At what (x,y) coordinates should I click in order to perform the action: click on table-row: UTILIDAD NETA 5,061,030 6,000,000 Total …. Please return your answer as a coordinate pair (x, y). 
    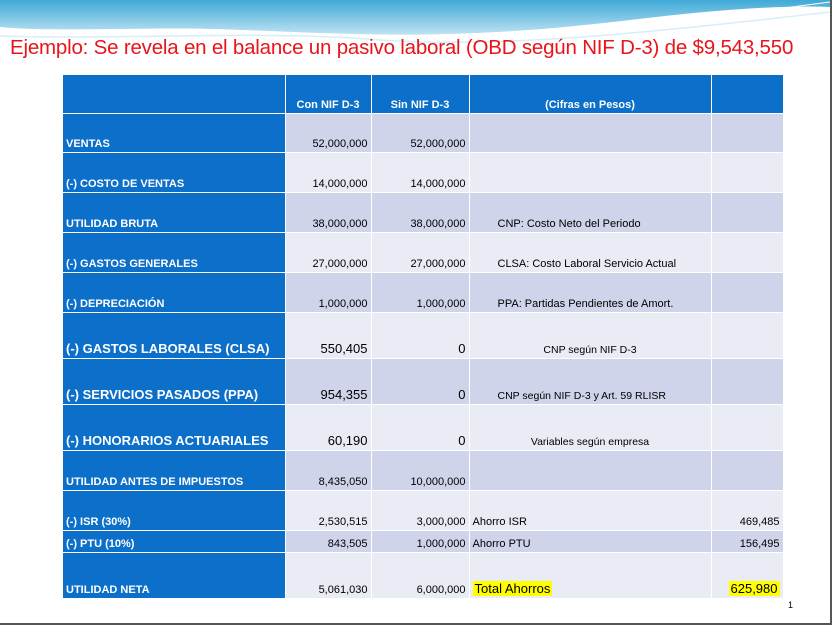
    Looking at the image, I should click on (423, 575).